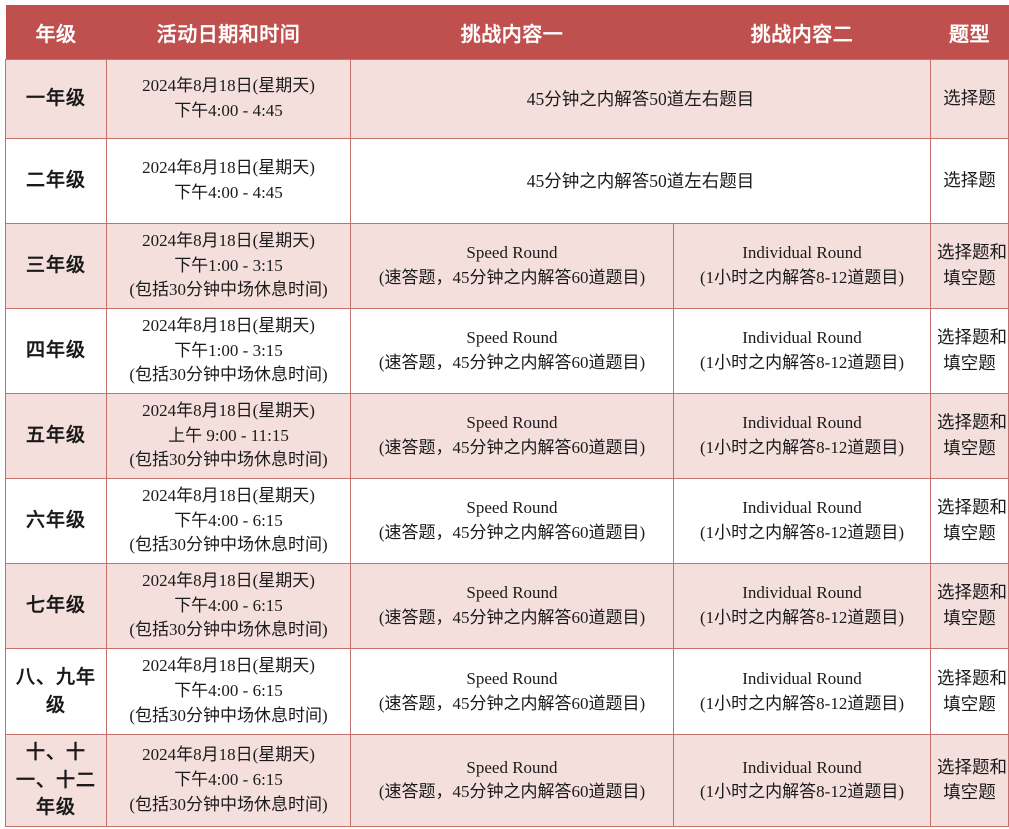 The height and width of the screenshot is (829, 1009). I want to click on cell-grade: 四年级, so click(56, 351).